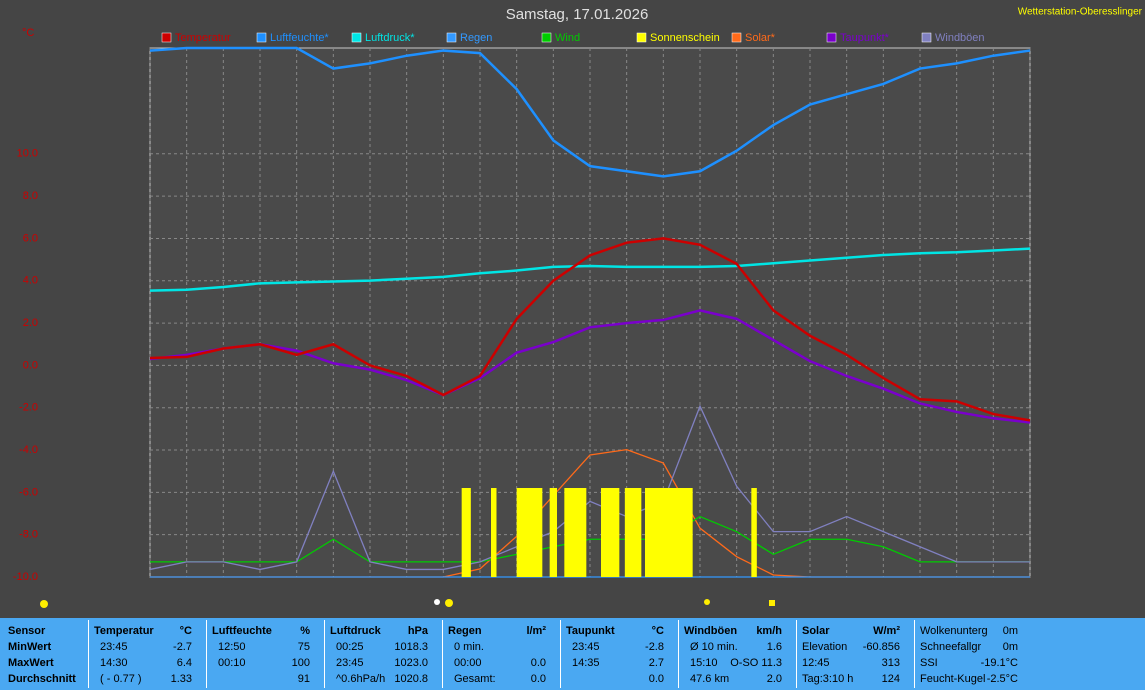 This screenshot has height=690, width=1145. What do you see at coordinates (886, 631) in the screenshot?
I see `column-unit: W/m²` at bounding box center [886, 631].